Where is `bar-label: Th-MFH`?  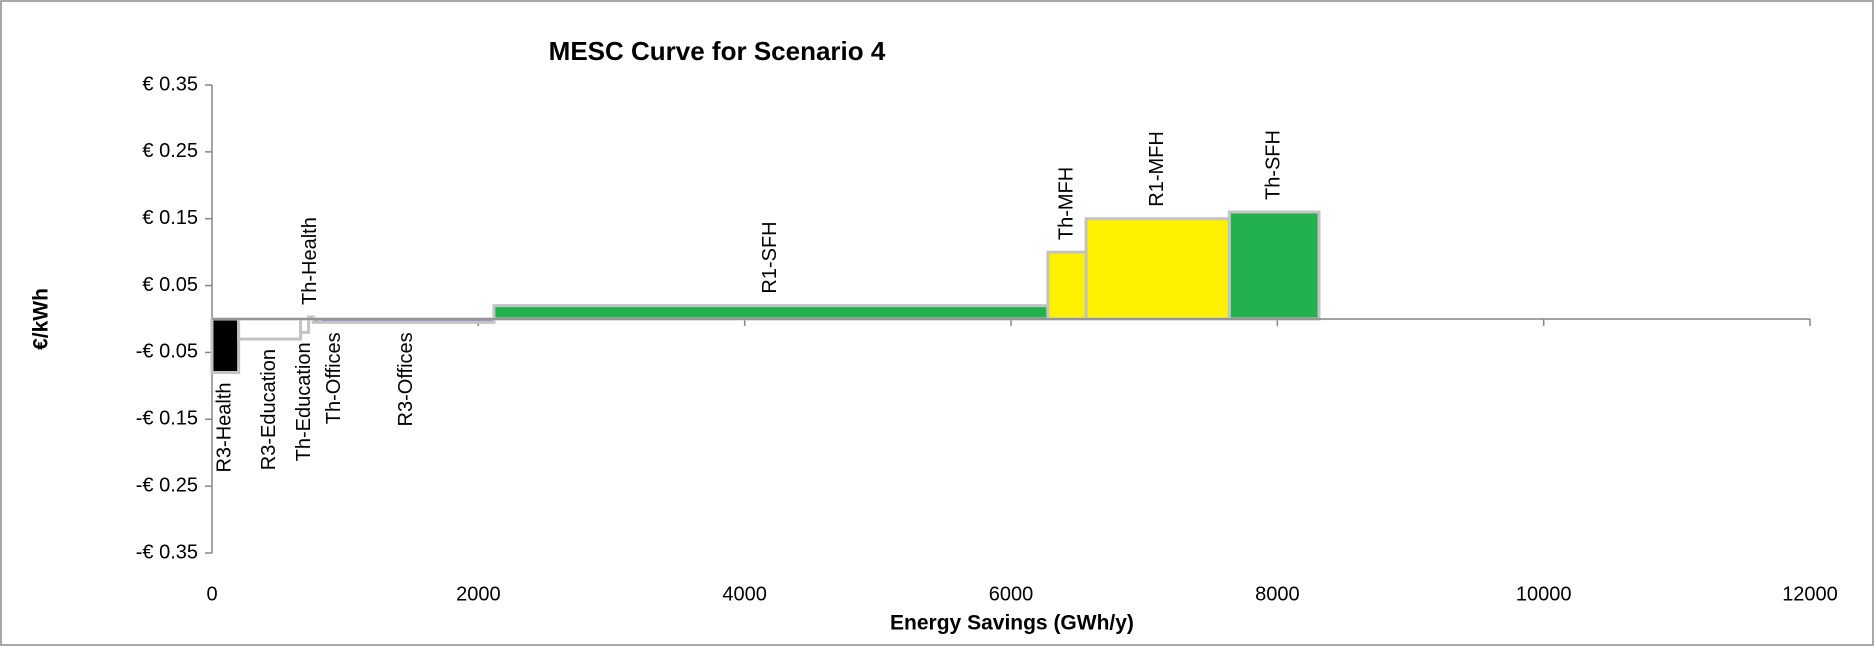
bar-label: Th-MFH is located at coordinates (1066, 203).